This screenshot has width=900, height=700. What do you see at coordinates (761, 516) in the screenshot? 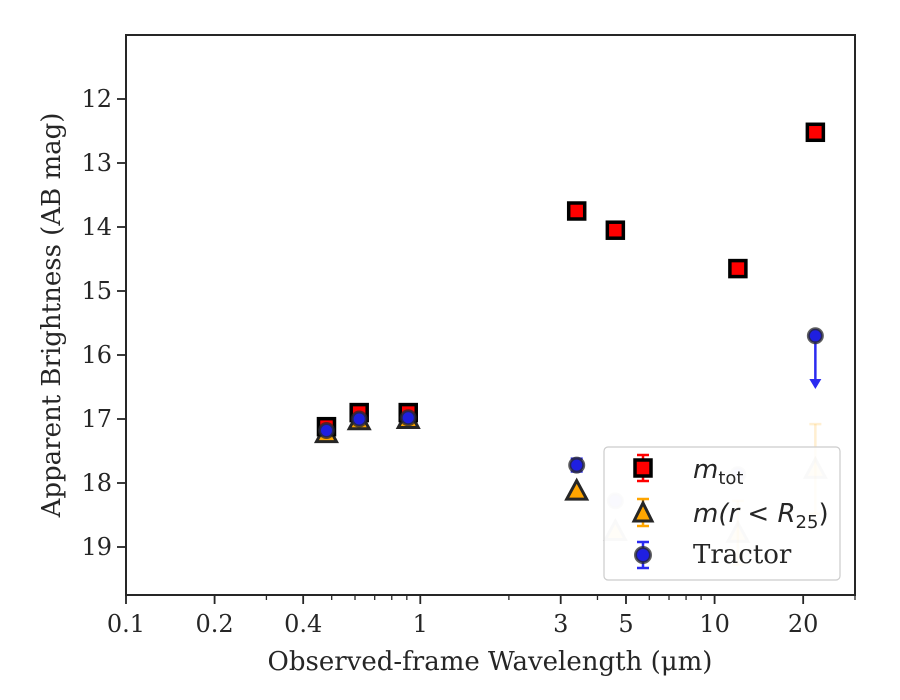
I see `legend-label-m-r25: m(r < R25)` at bounding box center [761, 516].